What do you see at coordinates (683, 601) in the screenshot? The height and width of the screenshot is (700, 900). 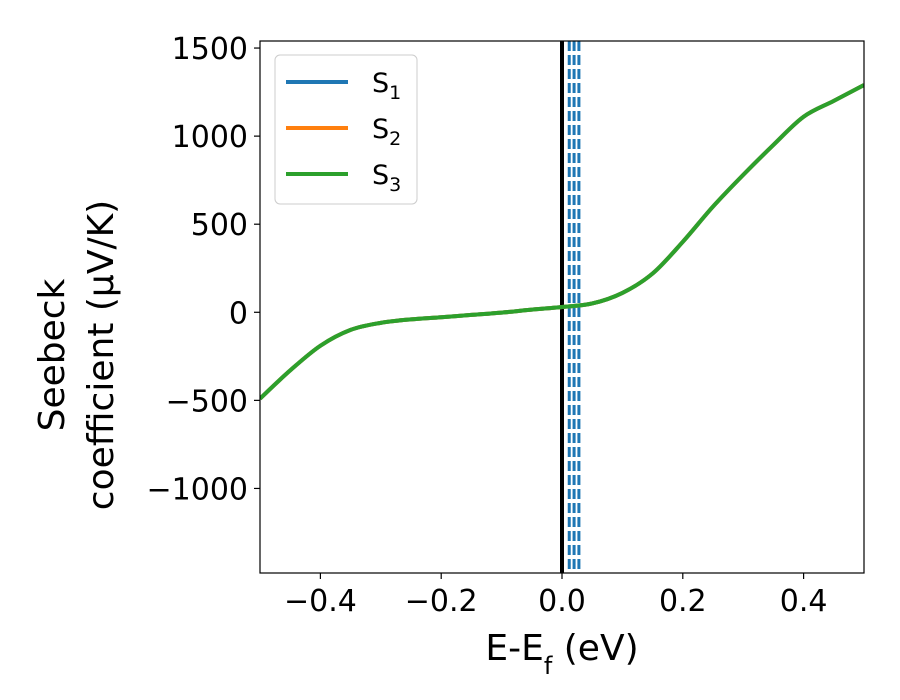 I see `x-tick-label: 0.2` at bounding box center [683, 601].